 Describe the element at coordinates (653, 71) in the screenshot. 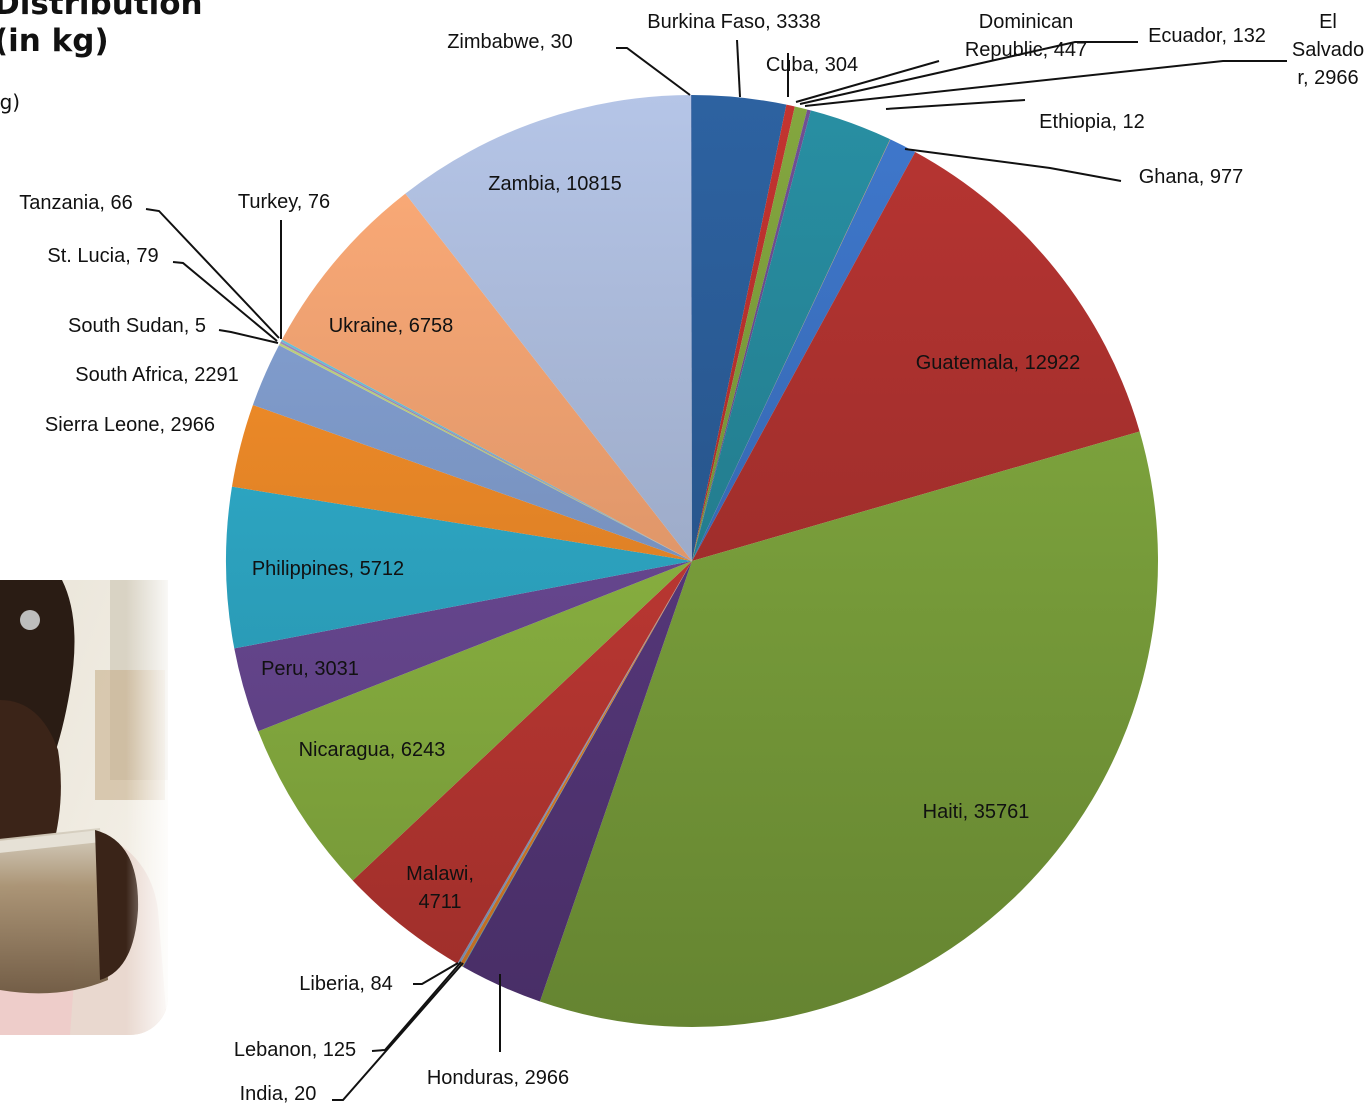

I see `leader-line-zimbabwe` at that location.